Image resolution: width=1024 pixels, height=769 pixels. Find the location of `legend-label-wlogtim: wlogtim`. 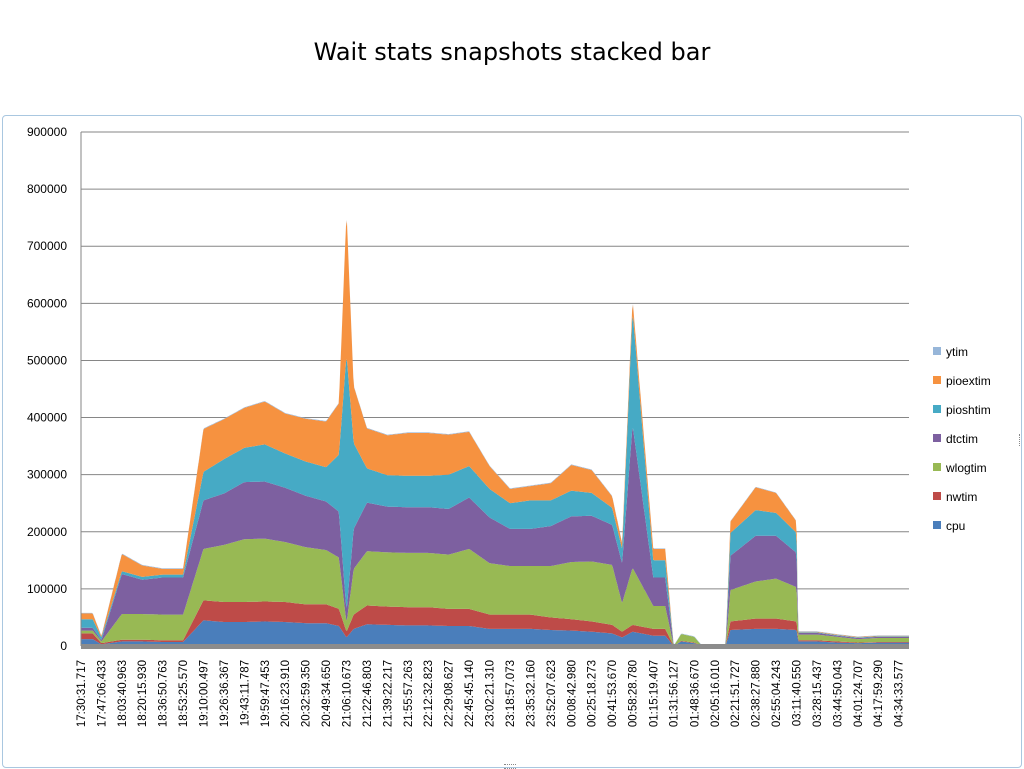

legend-label-wlogtim: wlogtim is located at coordinates (966, 468).